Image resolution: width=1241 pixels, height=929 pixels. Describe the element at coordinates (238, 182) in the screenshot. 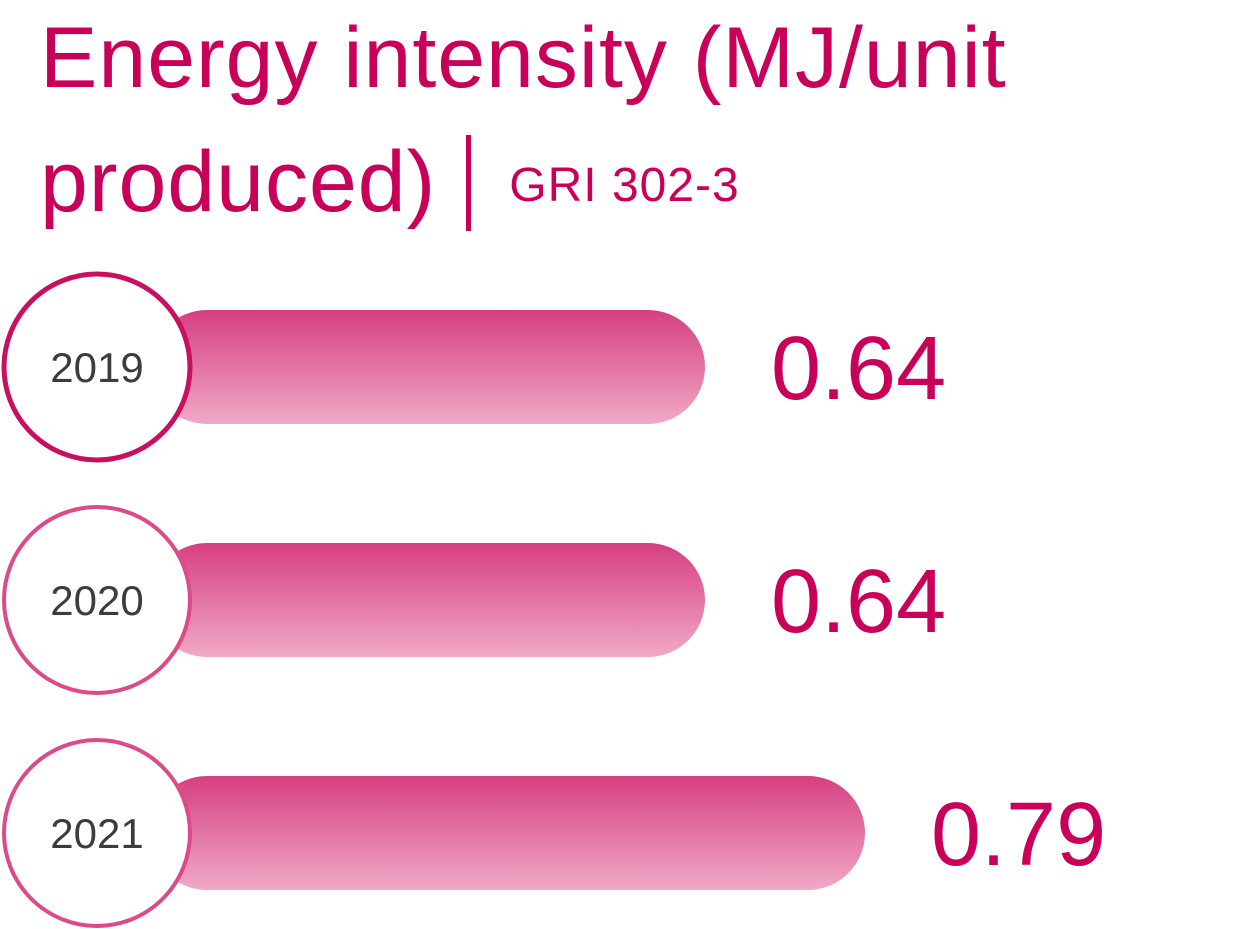

I see `title-line-2: produced)` at that location.